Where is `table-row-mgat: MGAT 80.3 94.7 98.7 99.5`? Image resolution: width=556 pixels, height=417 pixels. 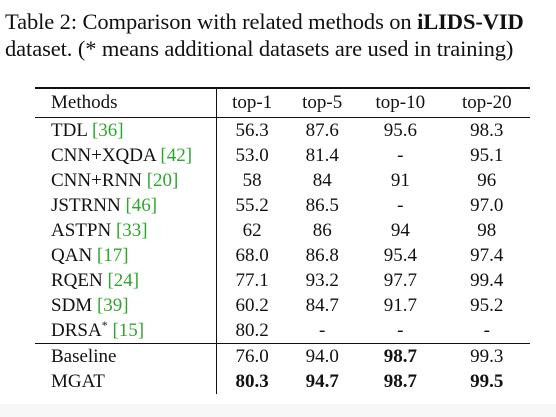
table-row-mgat: MGAT 80.3 94.7 98.7 99.5 is located at coordinates (282, 381).